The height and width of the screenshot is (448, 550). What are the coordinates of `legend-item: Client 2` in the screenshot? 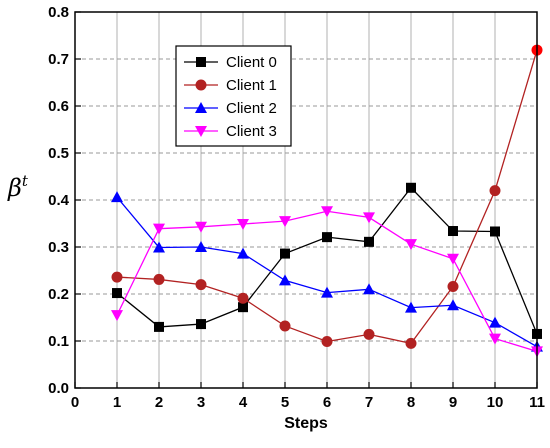 It's located at (230, 108).